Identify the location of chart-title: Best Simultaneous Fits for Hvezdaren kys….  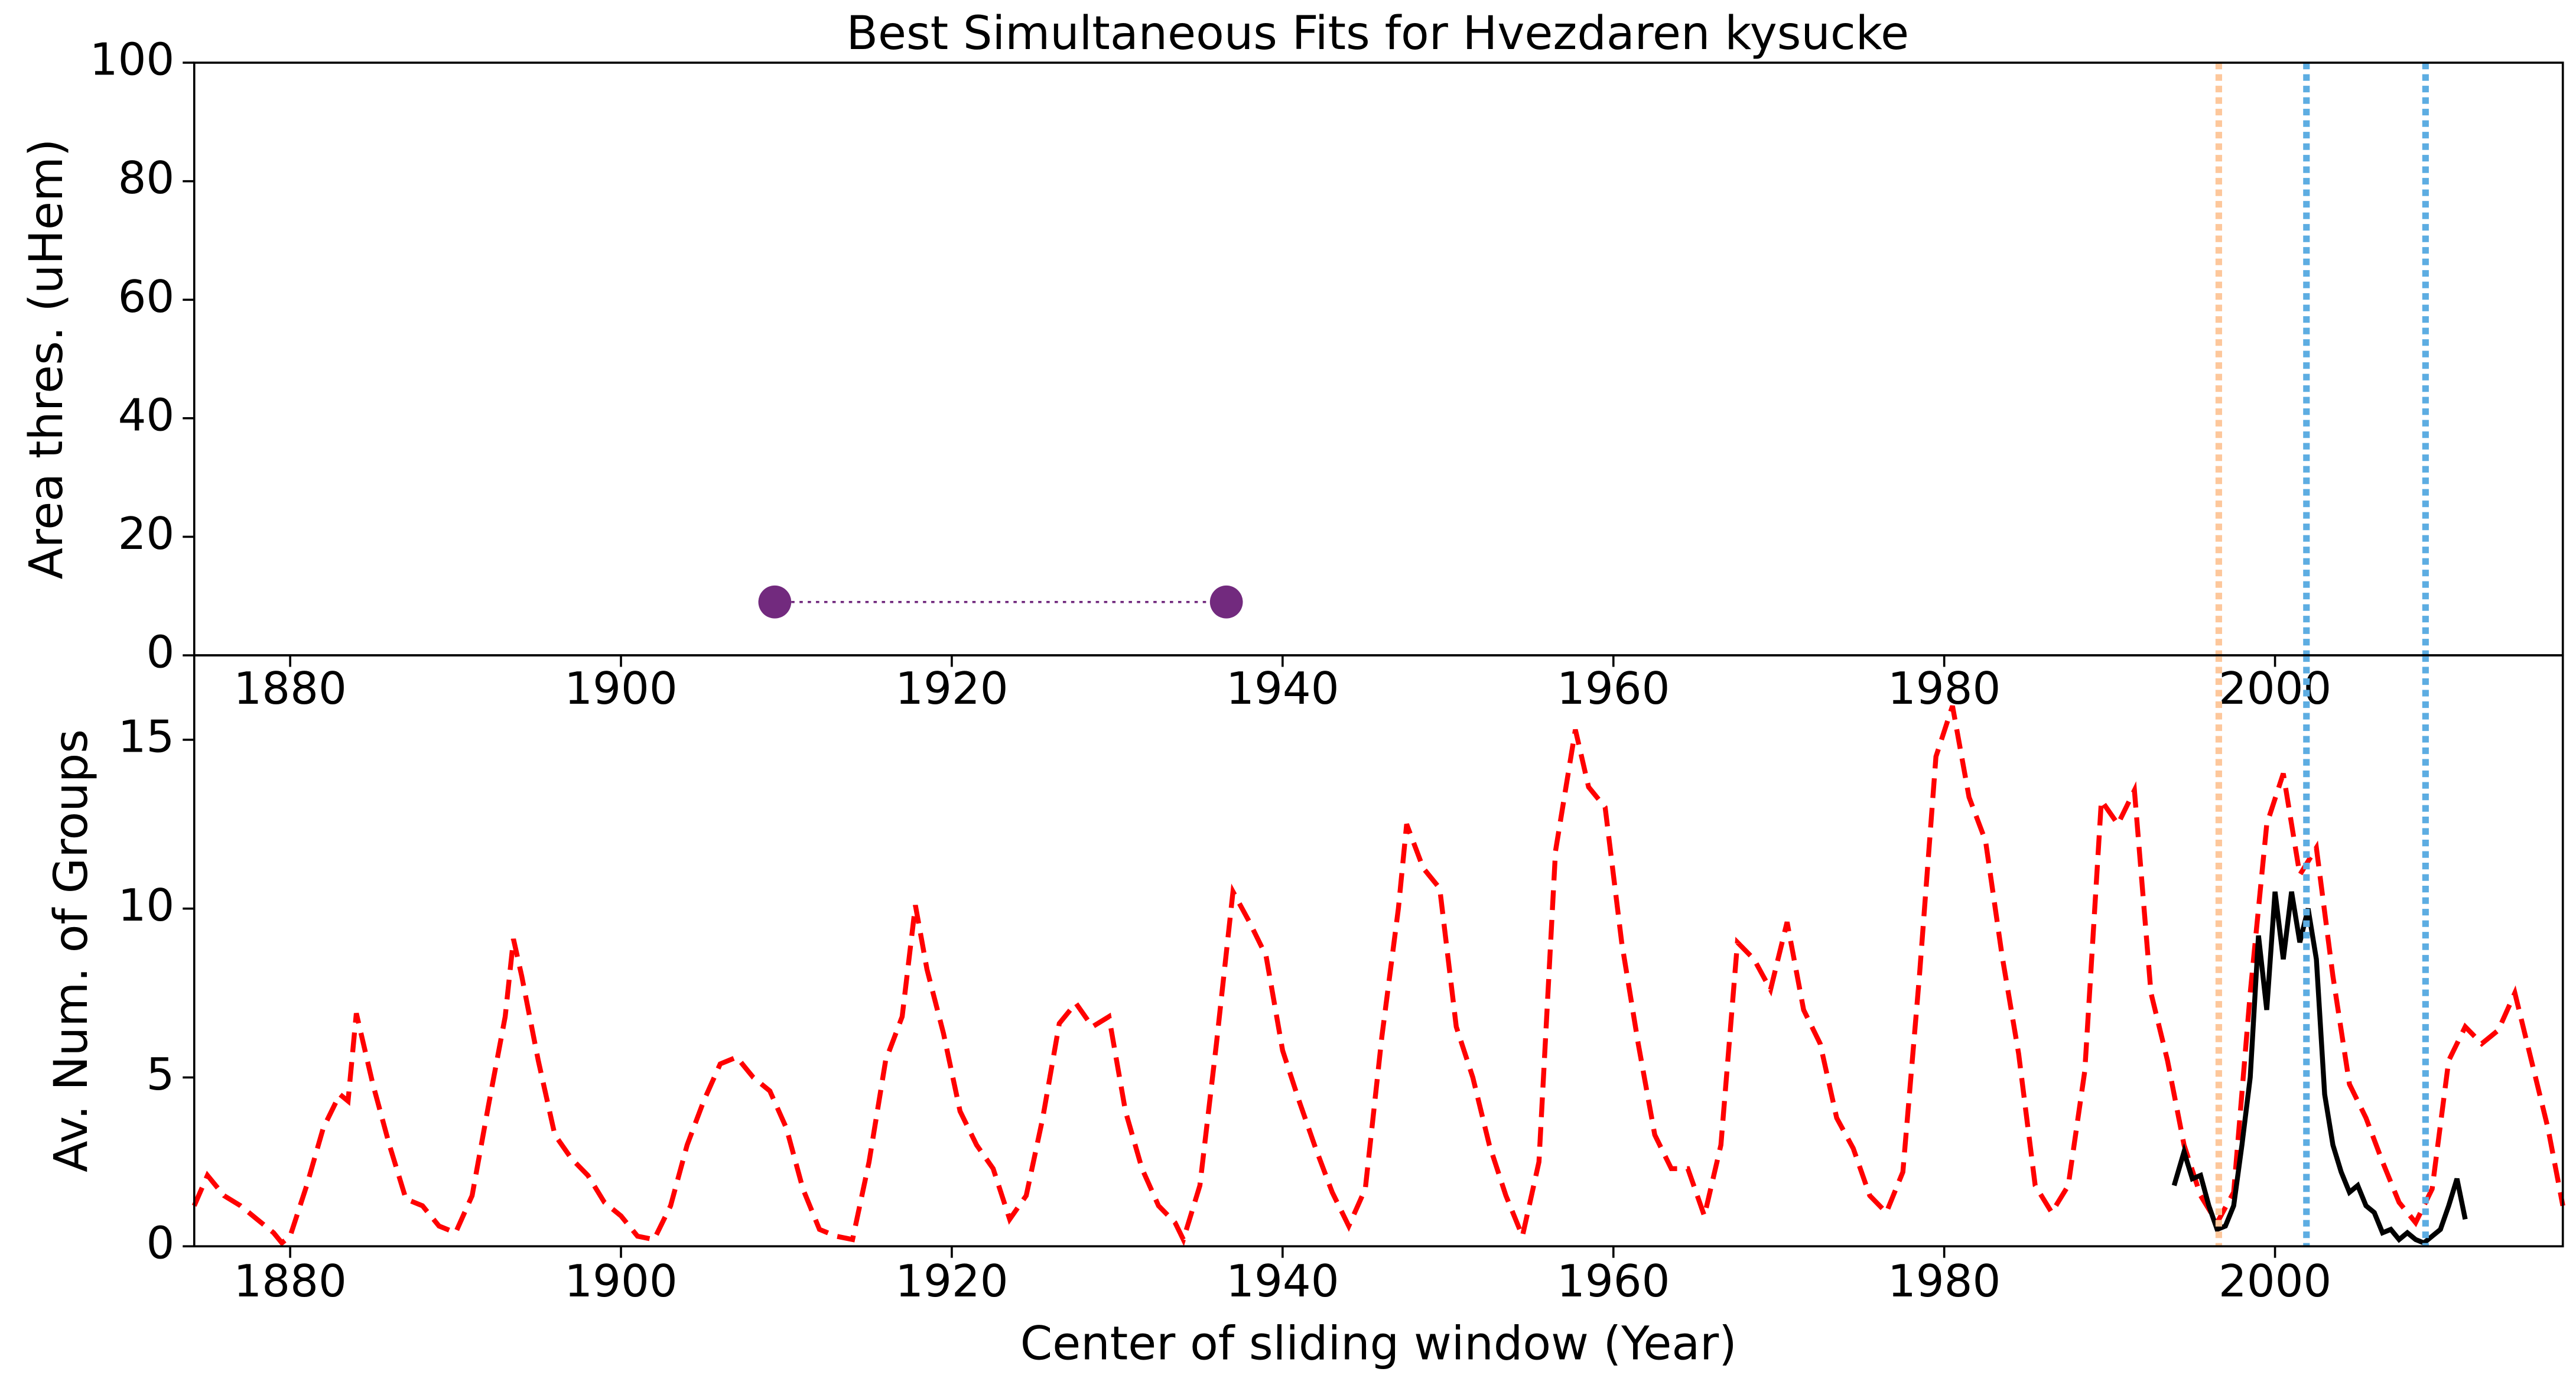
(1378, 34).